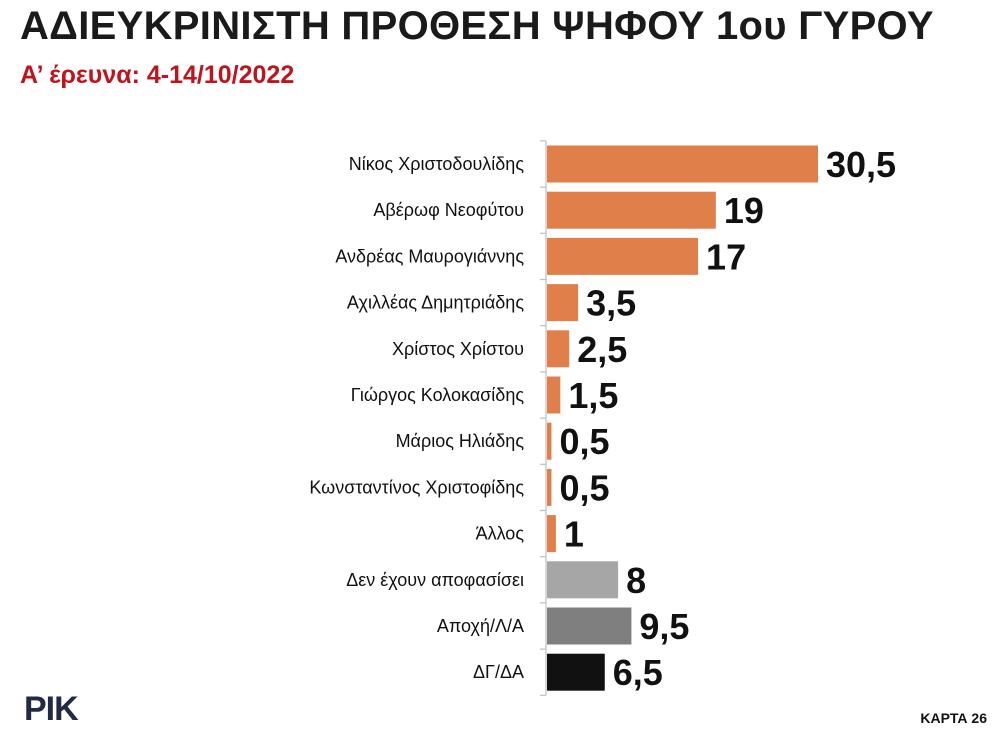  Describe the element at coordinates (51, 709) in the screenshot. I see `ric-logo: ΡΙΚ` at that location.